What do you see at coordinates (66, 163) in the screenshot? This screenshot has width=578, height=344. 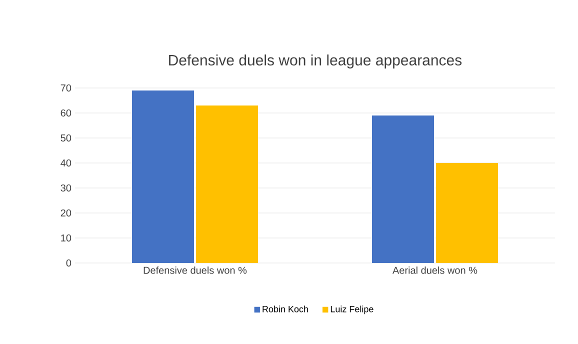 I see `y-tick-label: 40` at bounding box center [66, 163].